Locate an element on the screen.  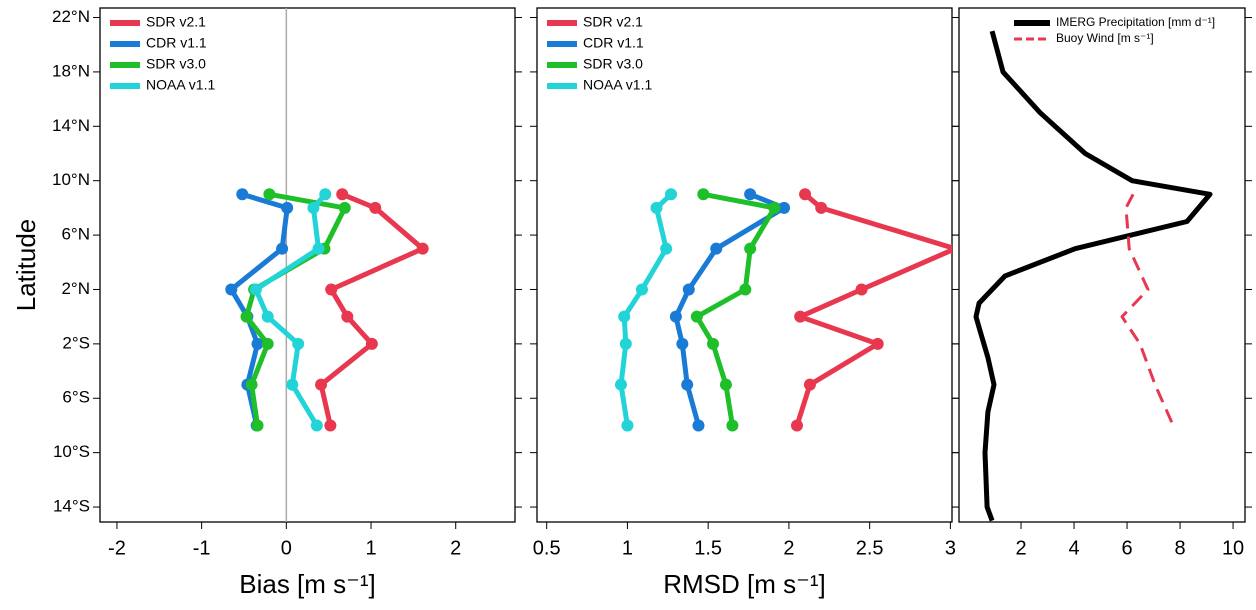
x-tick-label: 4 is located at coordinates (1073, 548).